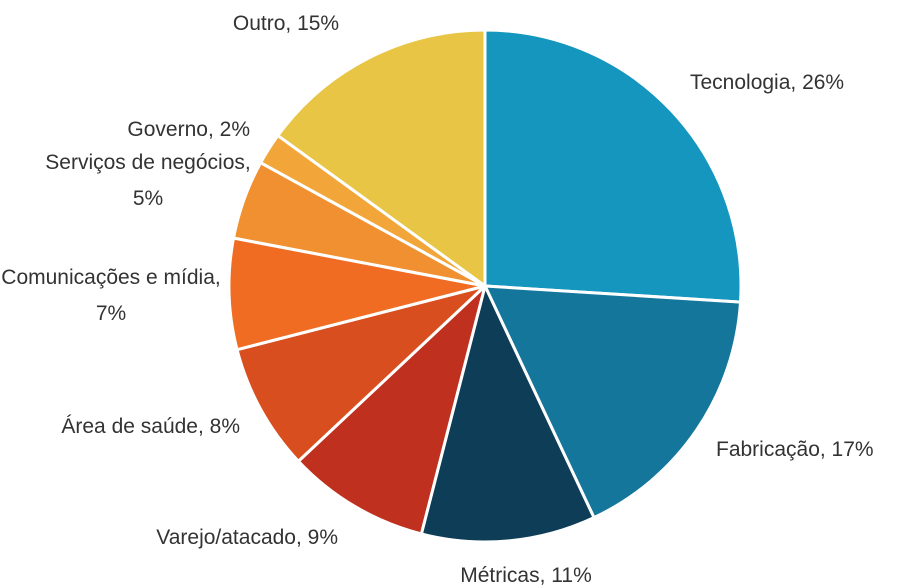 The image size is (914, 588). What do you see at coordinates (767, 82) in the screenshot?
I see `slice-label: Tecnologia, 26%` at bounding box center [767, 82].